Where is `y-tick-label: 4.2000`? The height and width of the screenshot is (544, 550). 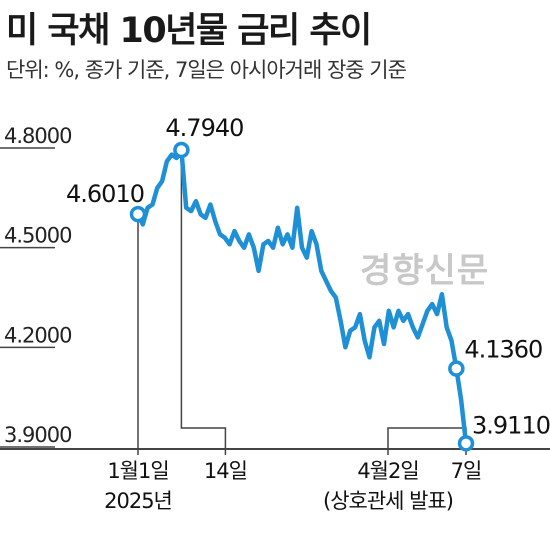
y-tick-label: 4.2000 is located at coordinates (37, 335).